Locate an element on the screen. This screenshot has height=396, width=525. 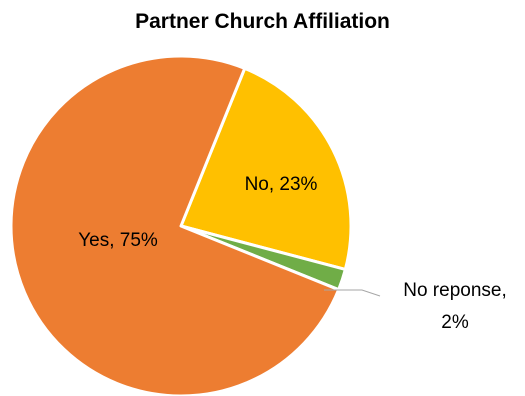
data-label-no: No, 23% is located at coordinates (281, 184).